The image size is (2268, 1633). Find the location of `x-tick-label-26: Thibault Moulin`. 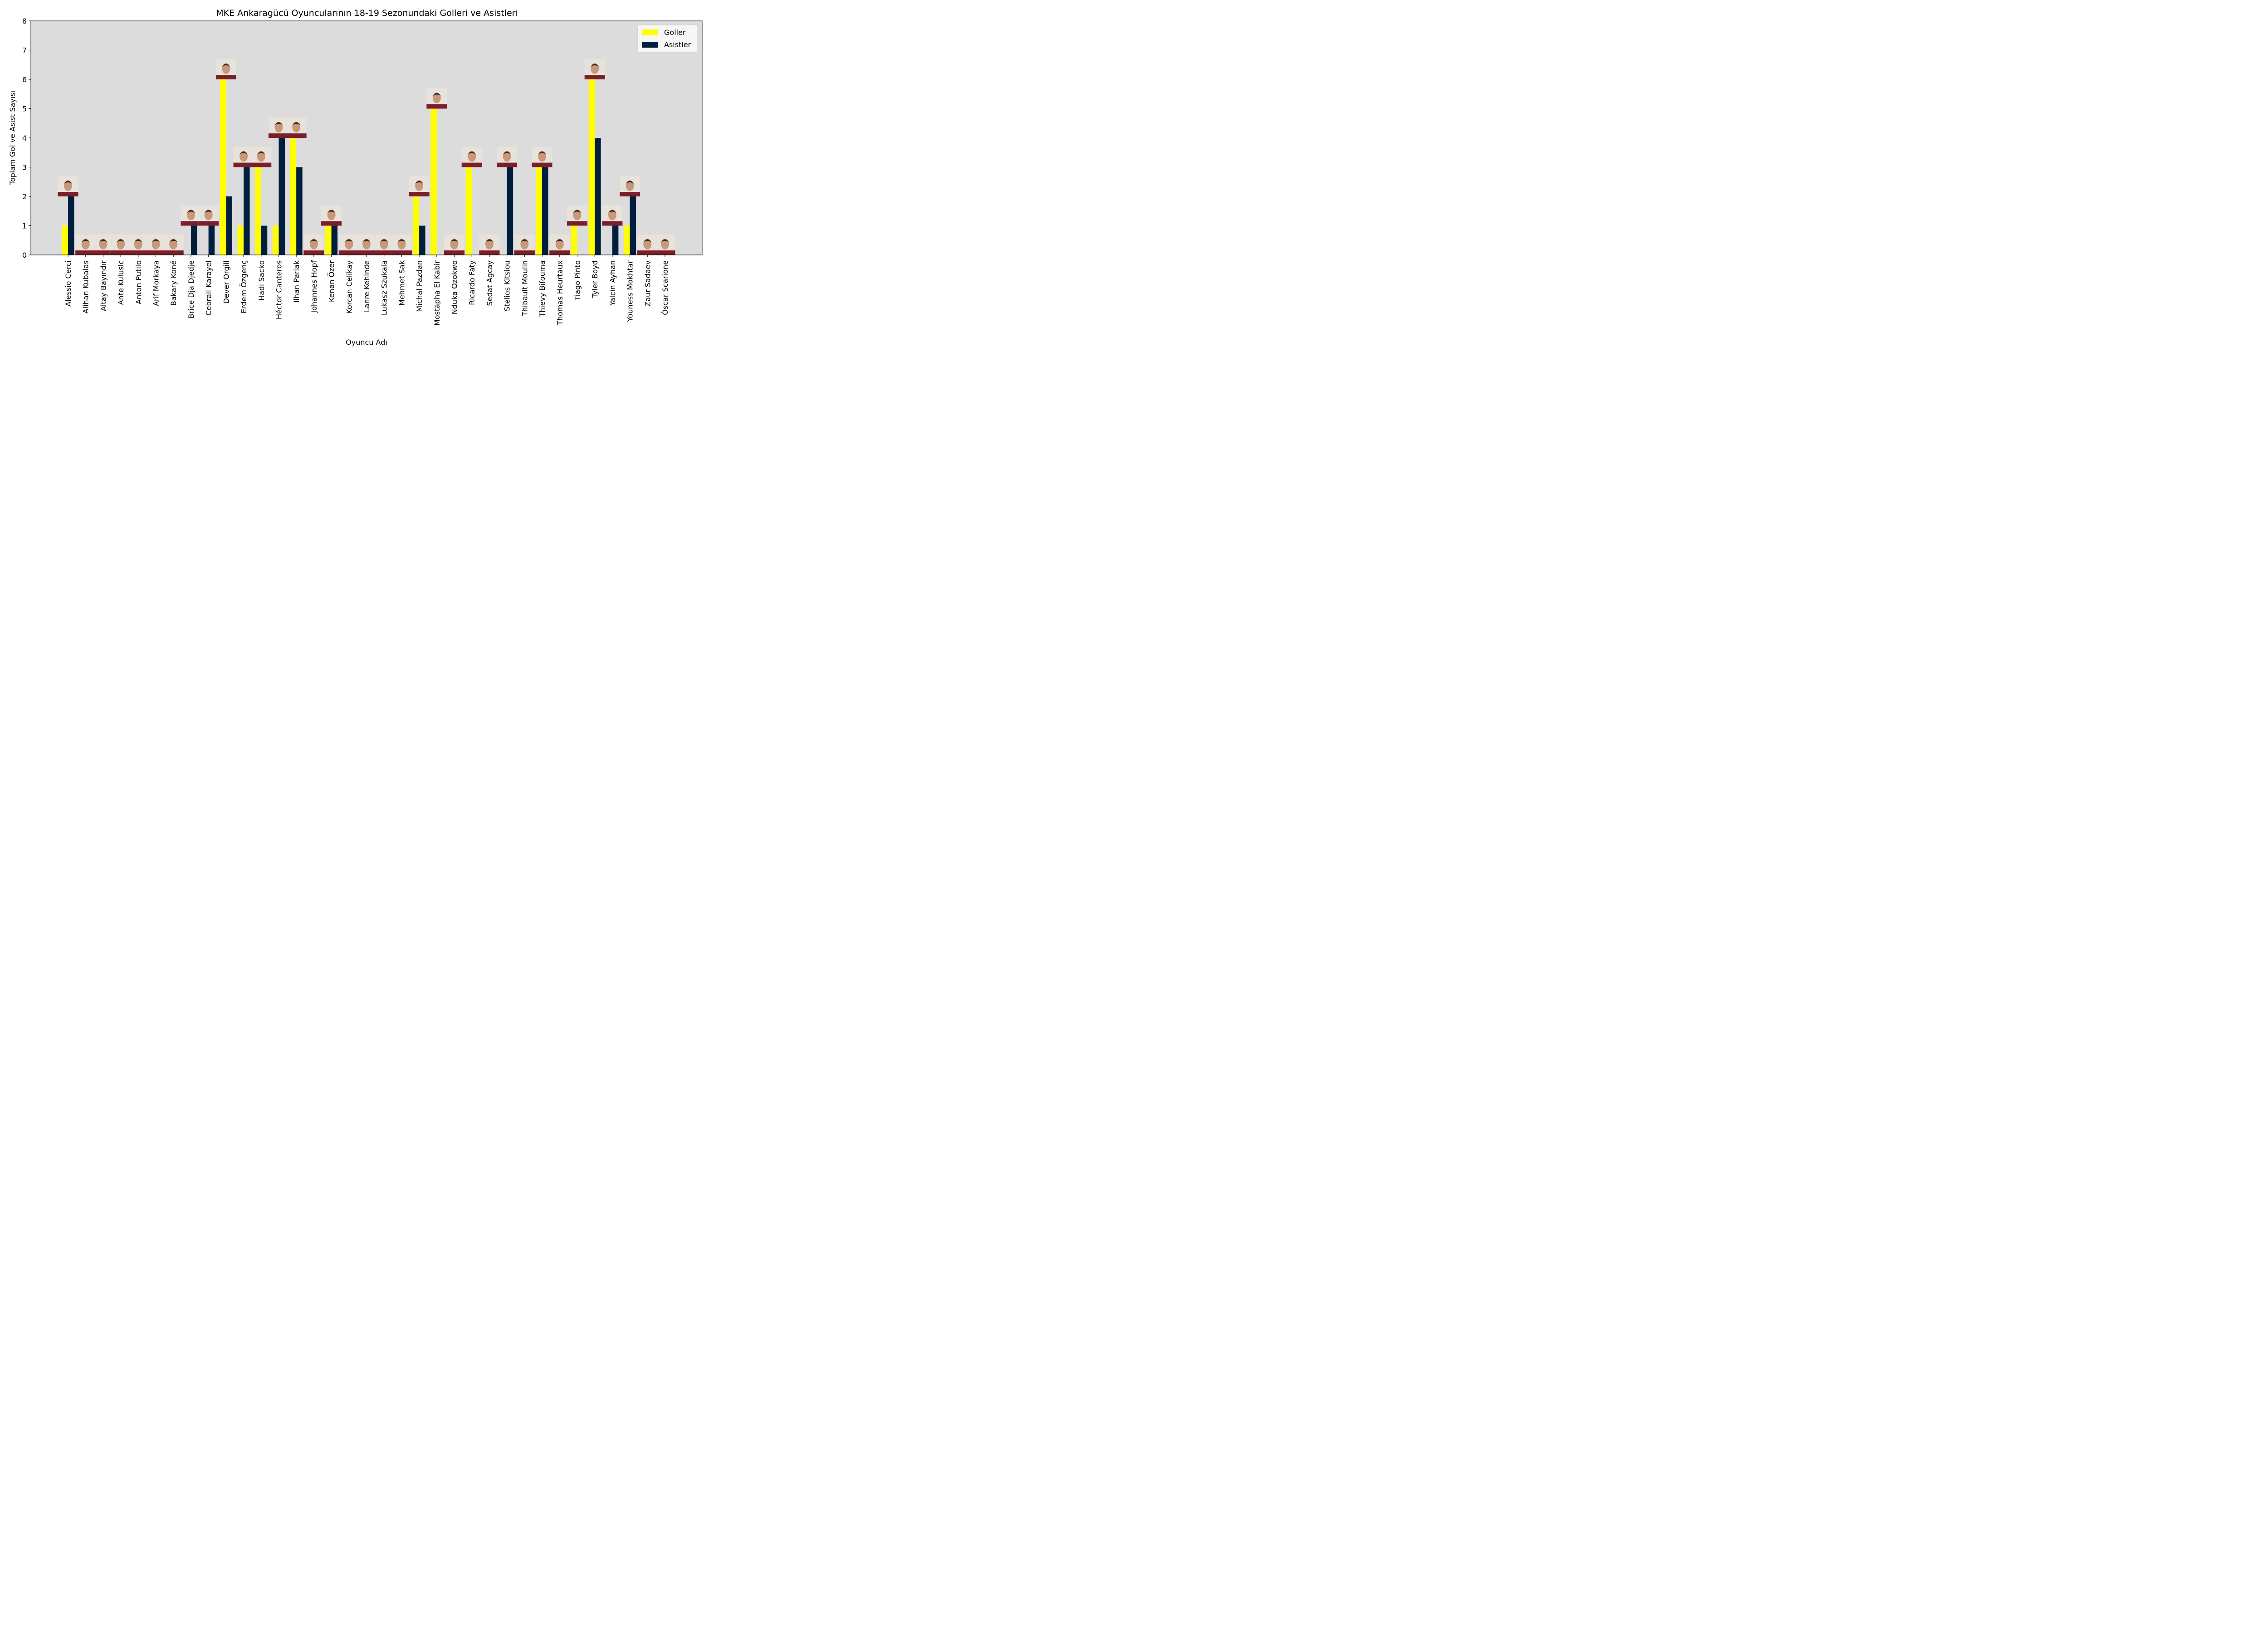

x-tick-label-26: Thibault Moulin is located at coordinates (524, 288).